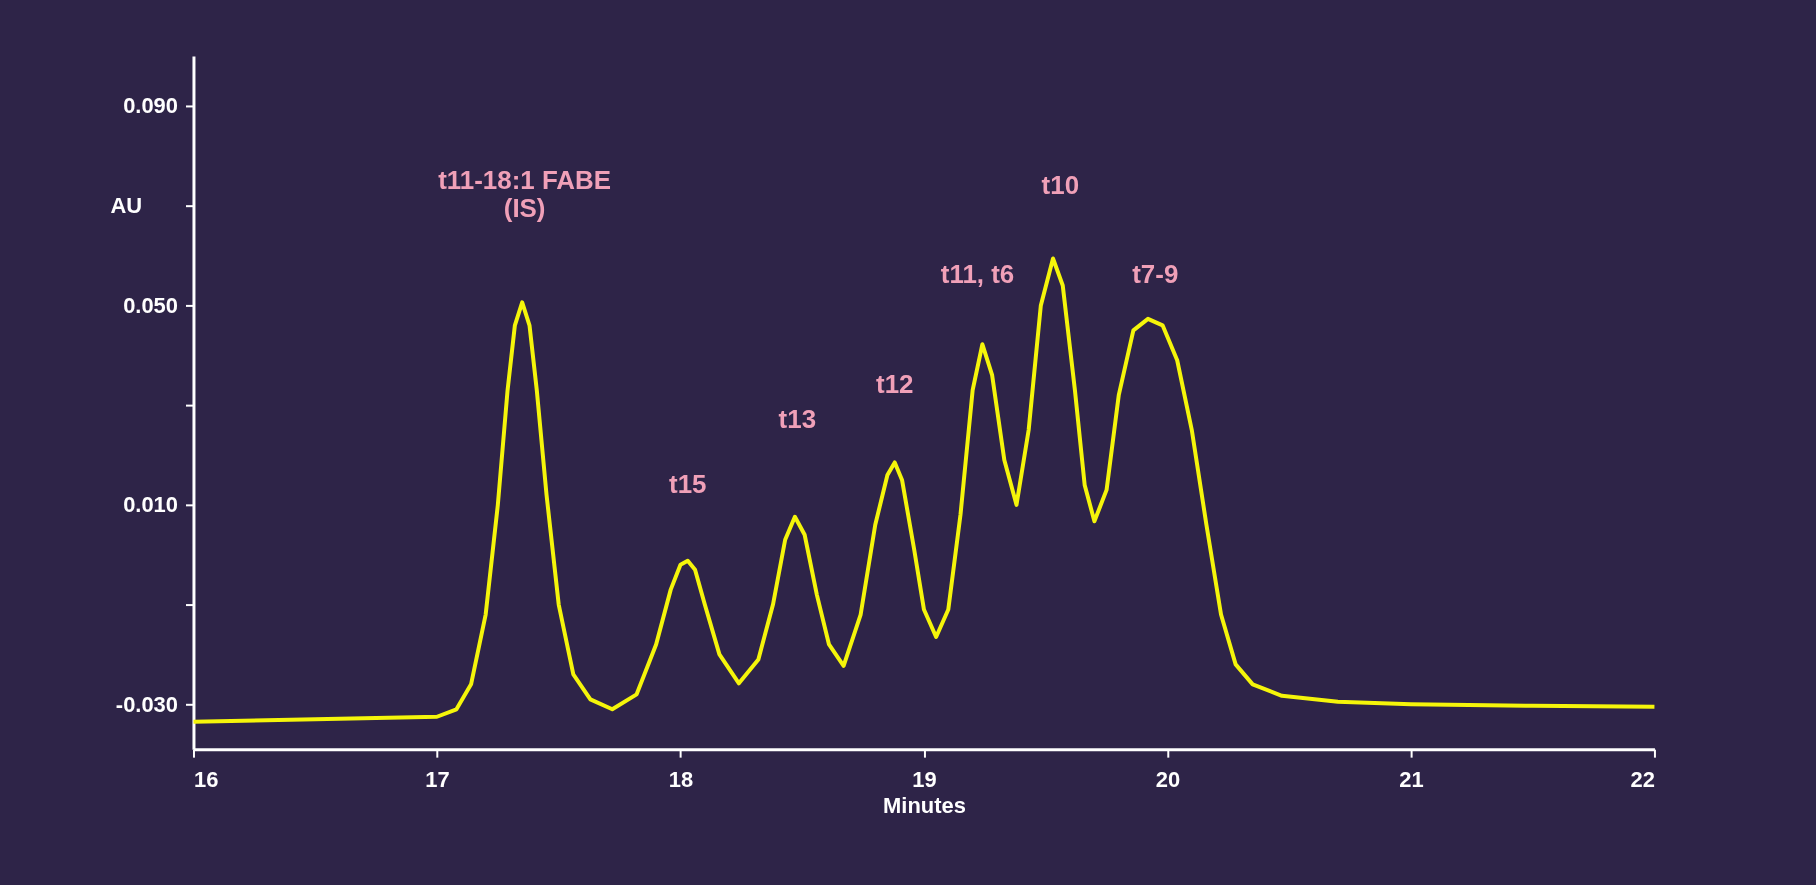 This screenshot has height=885, width=1816. I want to click on annotation: t11, t6, so click(977, 274).